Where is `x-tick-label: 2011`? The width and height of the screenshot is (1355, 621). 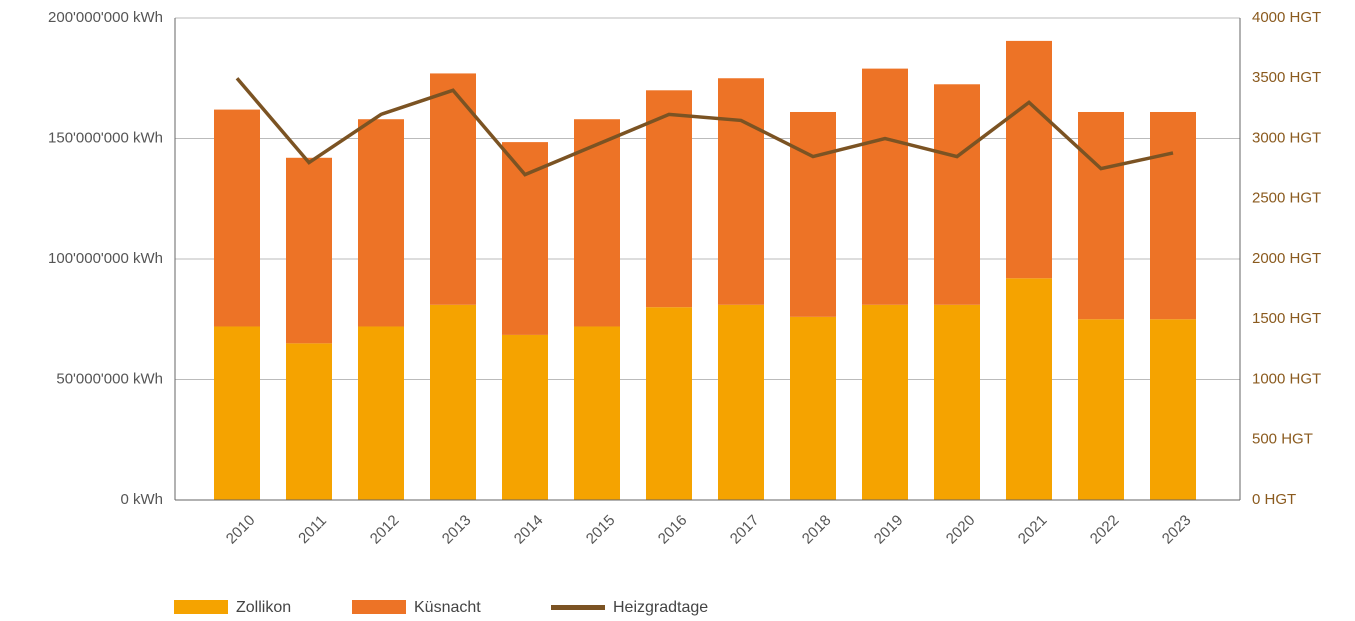 x-tick-label: 2011 is located at coordinates (312, 529).